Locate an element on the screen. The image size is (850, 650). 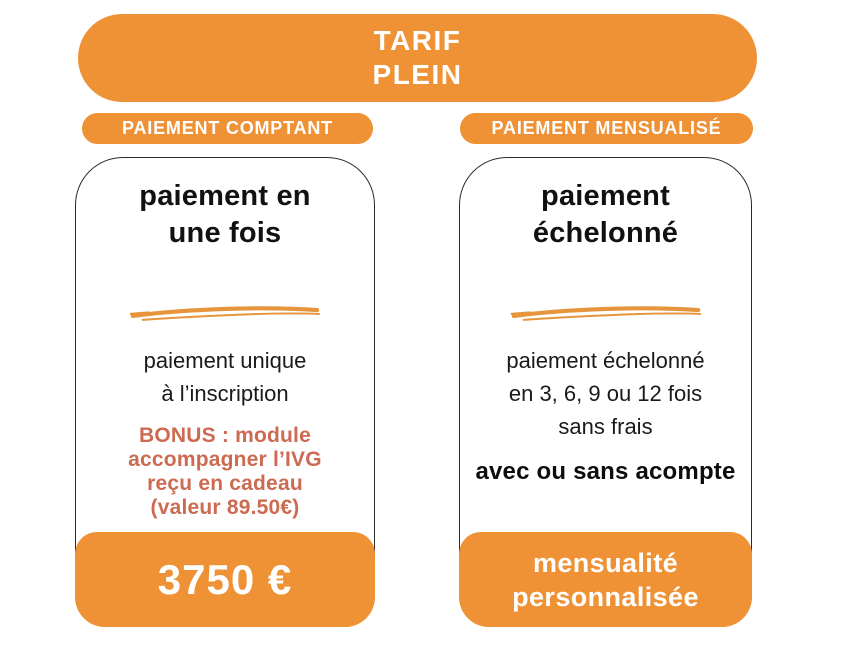
badge-paiement-comptant: PAIEMENT COMPTANT is located at coordinates (227, 128).